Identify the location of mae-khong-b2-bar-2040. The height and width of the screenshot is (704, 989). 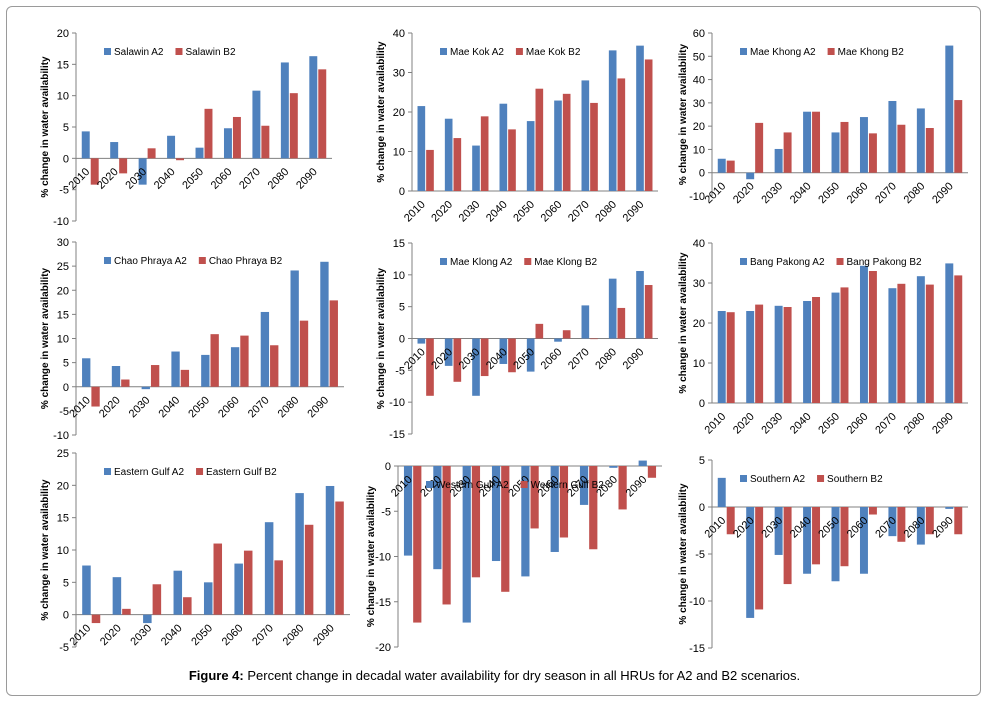
(816, 142).